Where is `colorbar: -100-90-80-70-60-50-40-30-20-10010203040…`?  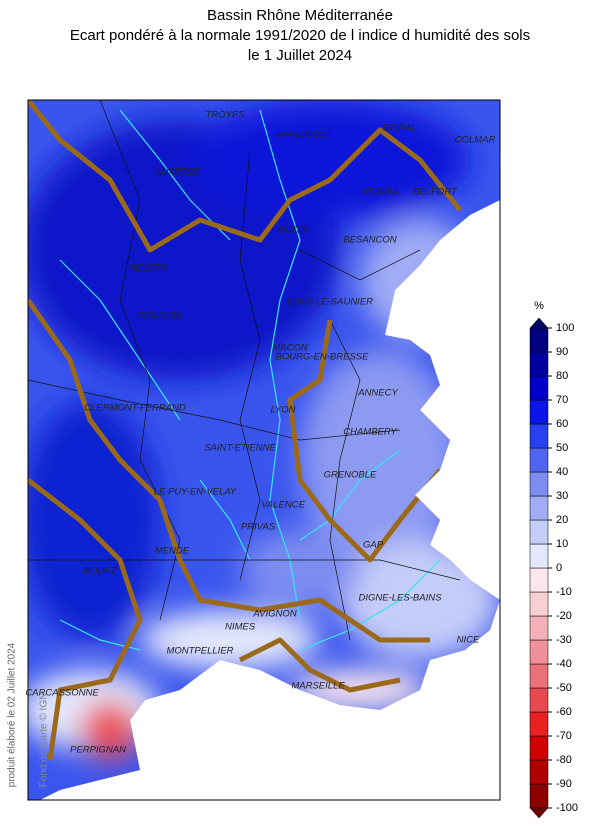
colorbar: -100-90-80-70-60-50-40-30-20-10010203040… is located at coordinates (553, 559).